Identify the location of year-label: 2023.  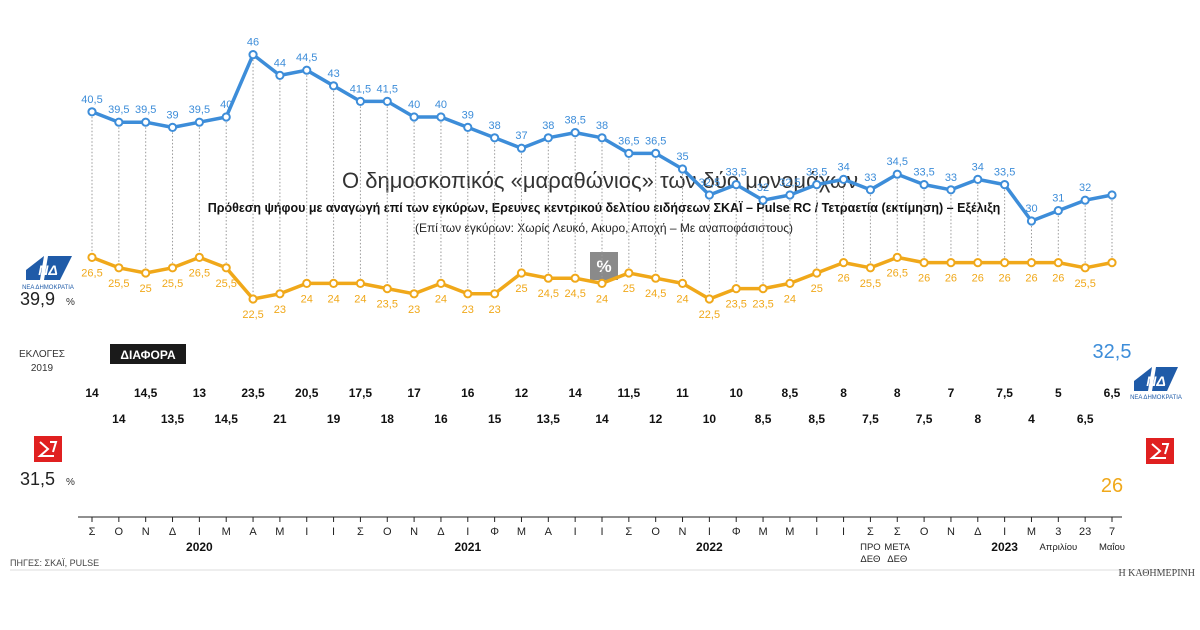
(1004, 547).